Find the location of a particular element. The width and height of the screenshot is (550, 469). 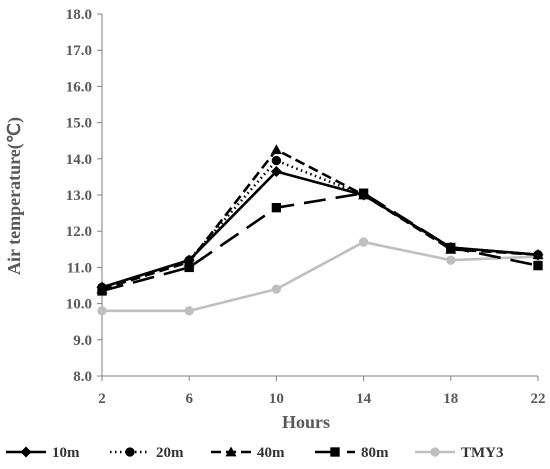

x-tick-label: 6 is located at coordinates (189, 399).